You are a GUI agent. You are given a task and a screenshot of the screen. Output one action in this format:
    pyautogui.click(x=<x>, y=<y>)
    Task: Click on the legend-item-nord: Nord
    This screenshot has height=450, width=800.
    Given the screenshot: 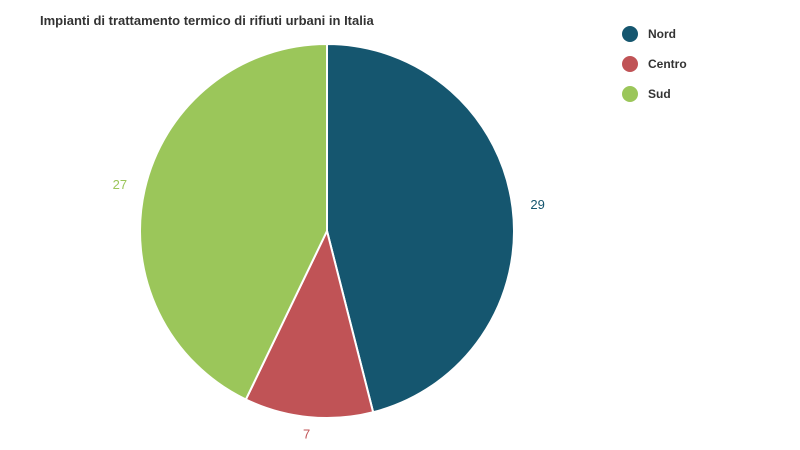 What is the action you would take?
    pyautogui.click(x=654, y=34)
    